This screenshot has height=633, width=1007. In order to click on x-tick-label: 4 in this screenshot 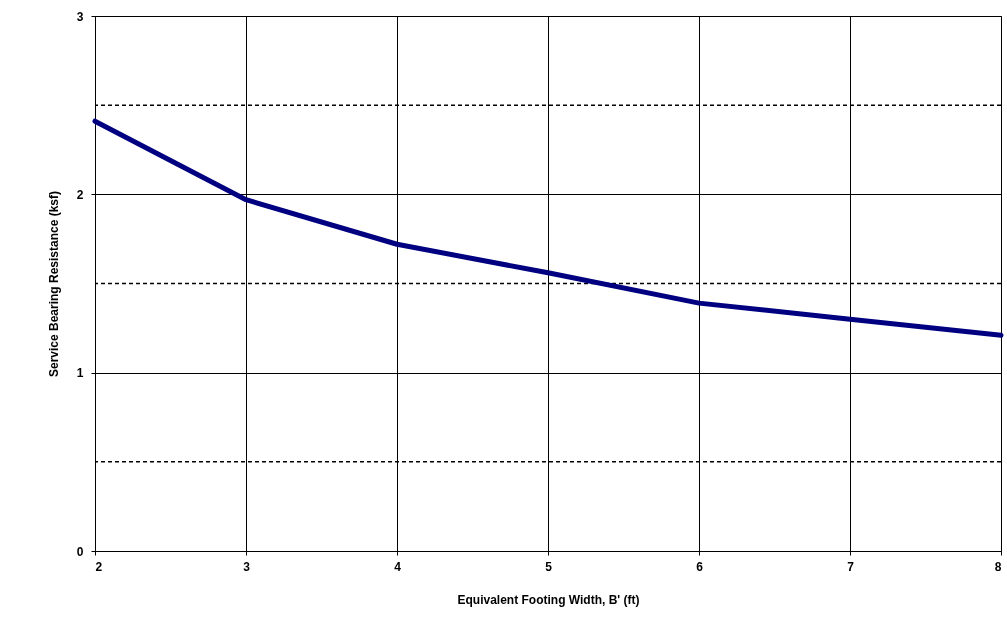, I will do `click(398, 566)`.